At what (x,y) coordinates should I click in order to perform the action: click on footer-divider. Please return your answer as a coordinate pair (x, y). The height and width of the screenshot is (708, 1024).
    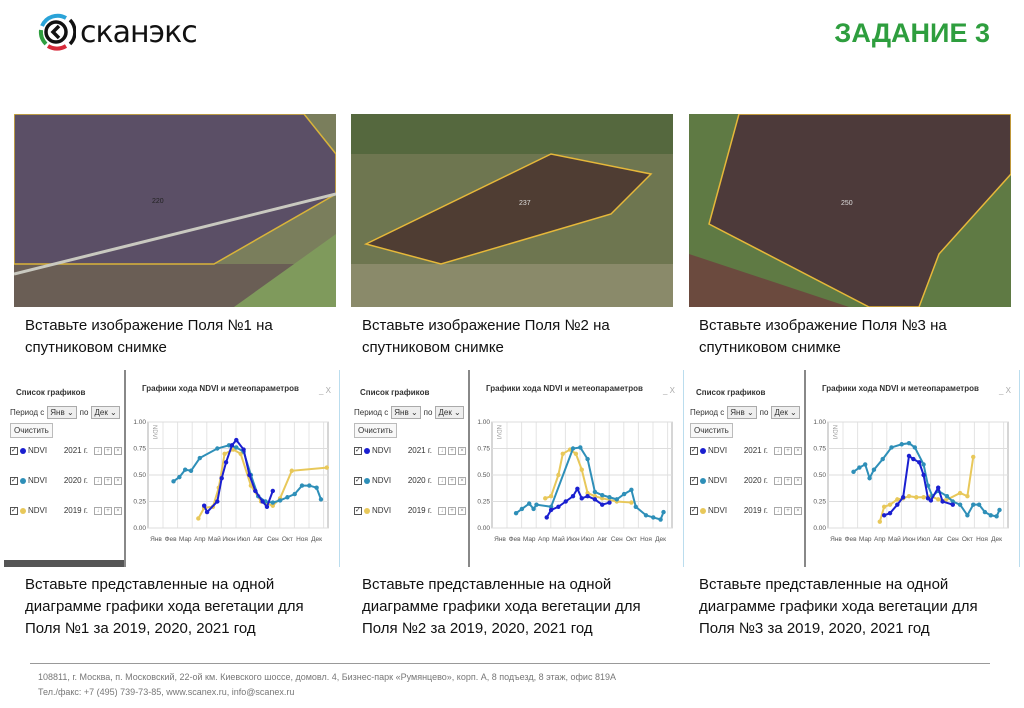
    Looking at the image, I should click on (510, 663).